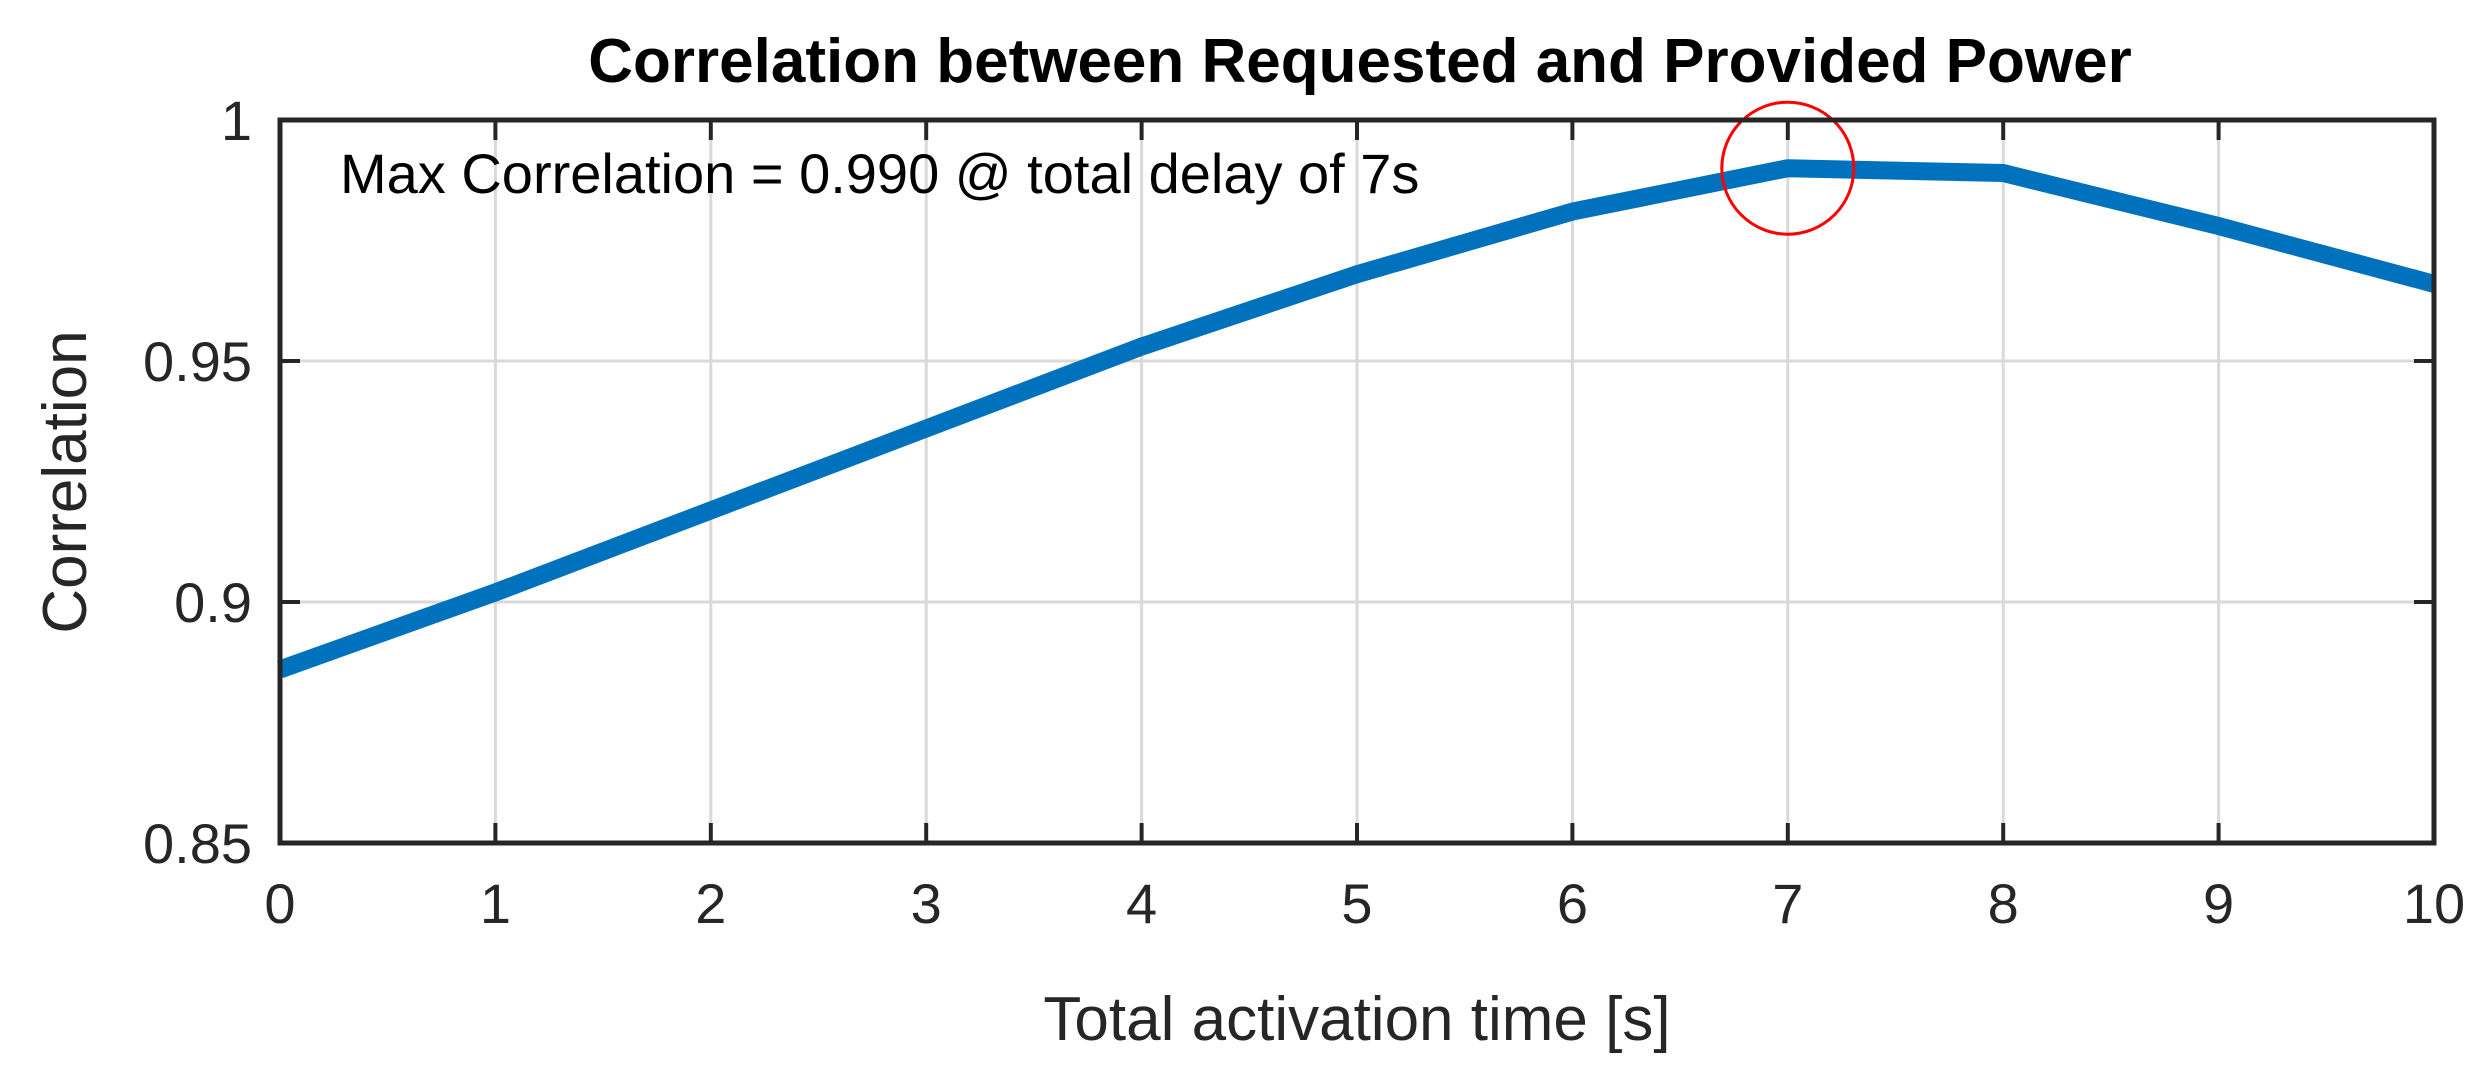 The width and height of the screenshot is (2476, 1079). I want to click on x-tick-label: 9, so click(2218, 903).